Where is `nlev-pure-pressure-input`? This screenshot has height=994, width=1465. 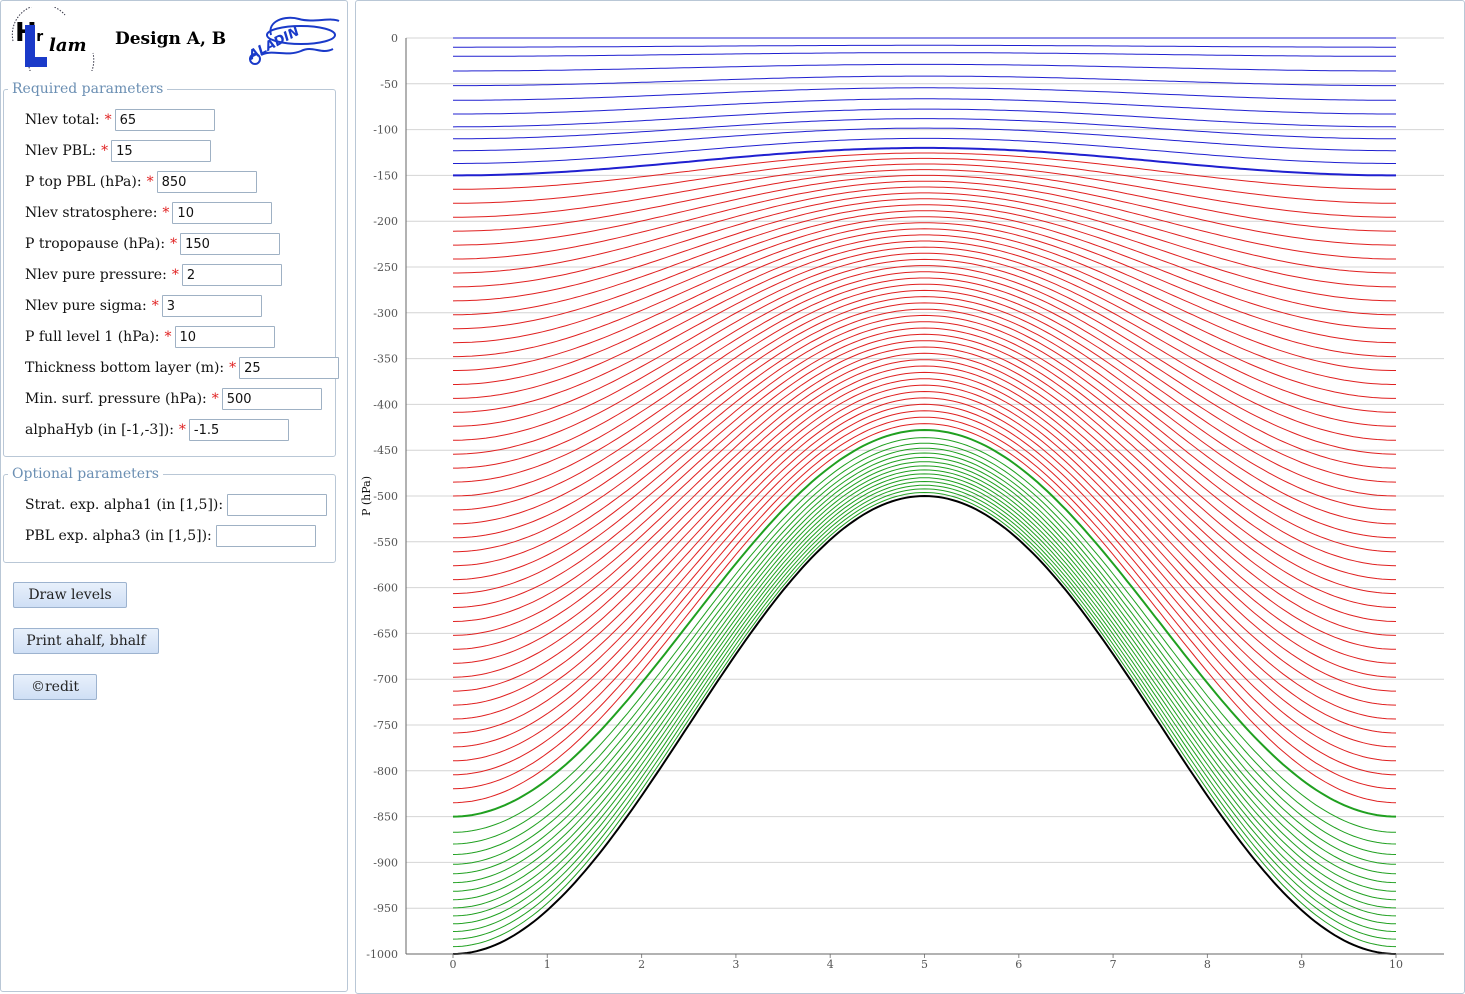
nlev-pure-pressure-input is located at coordinates (231, 275).